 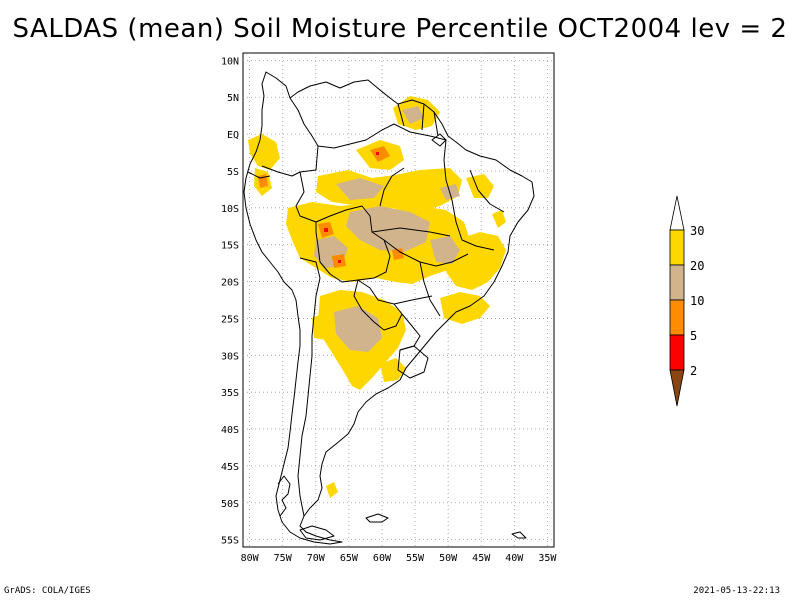 I want to click on patch-orange-goias, so click(x=398, y=254).